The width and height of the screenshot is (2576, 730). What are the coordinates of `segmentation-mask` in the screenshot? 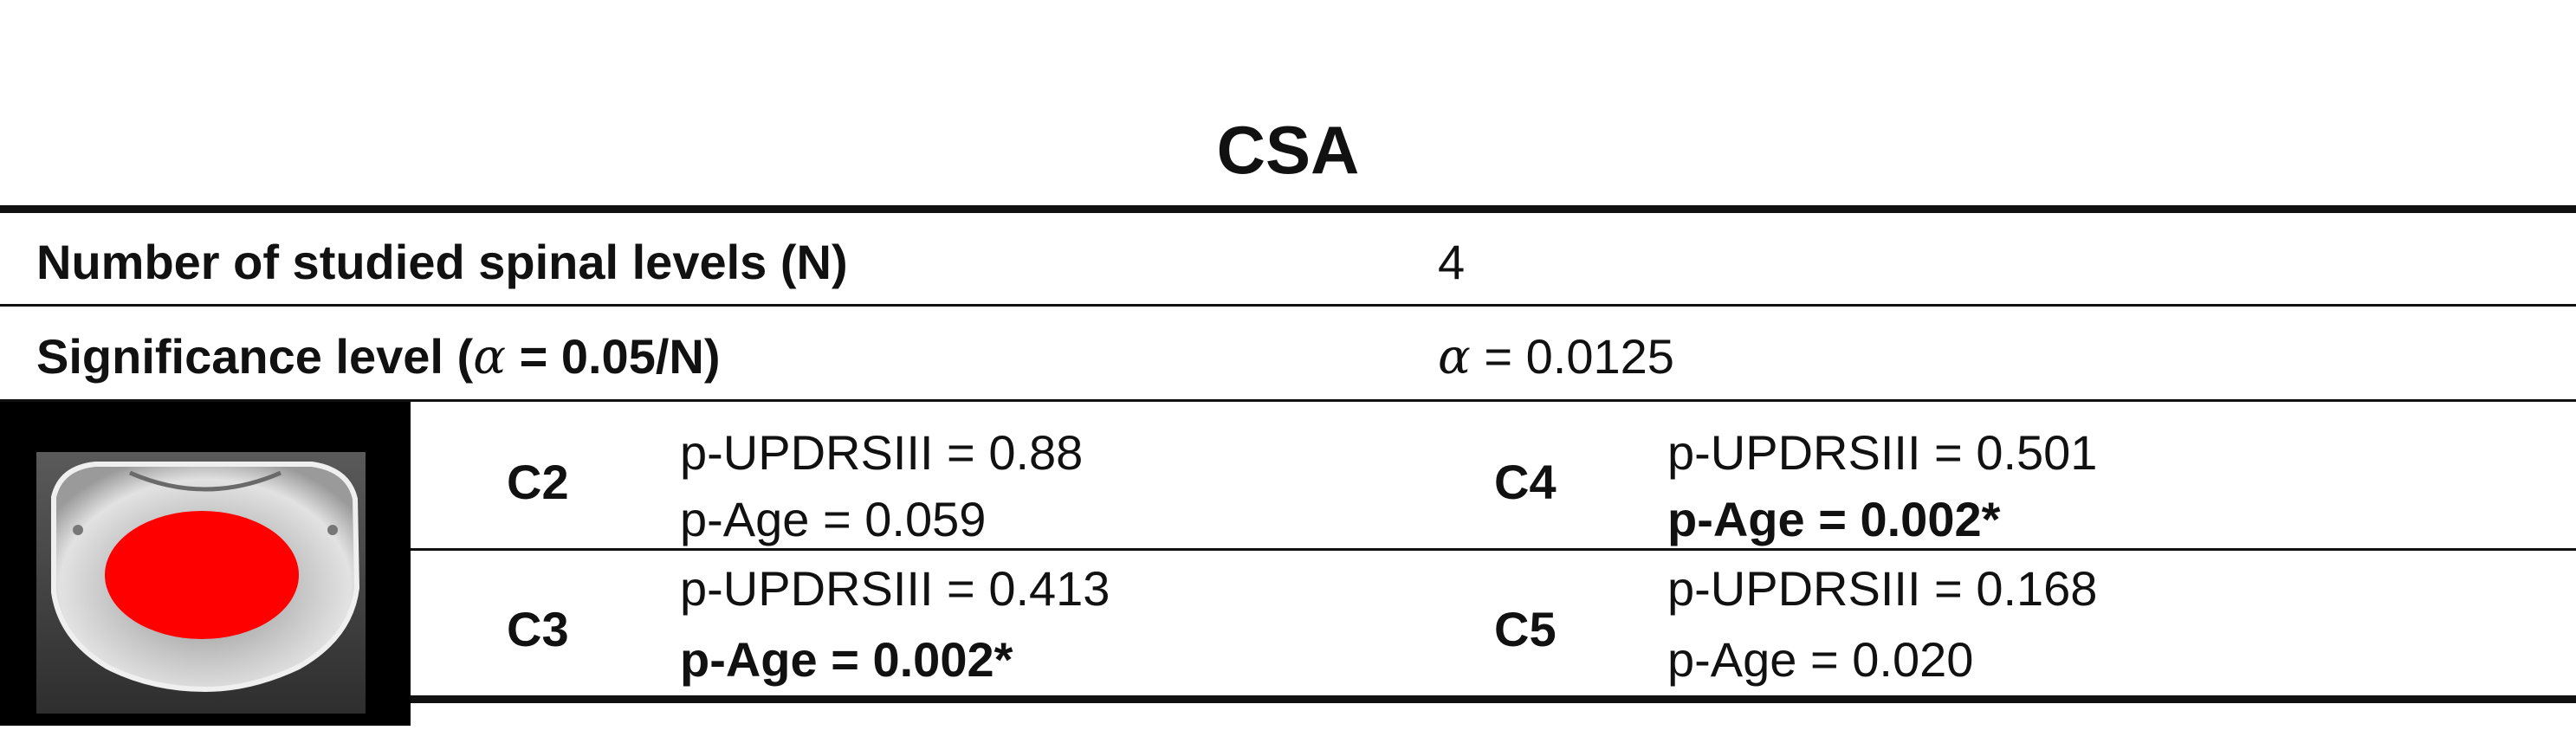 It's located at (202, 575).